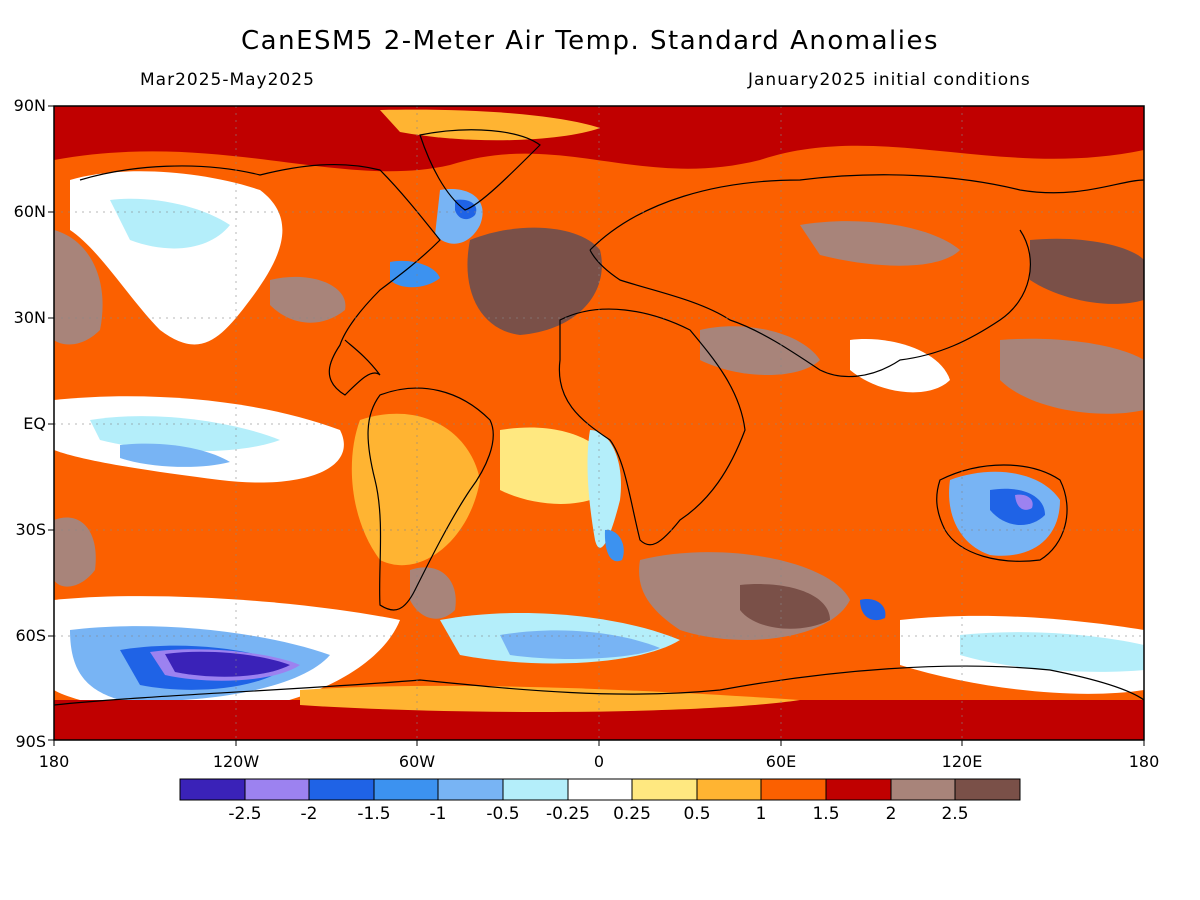  I want to click on colorbar-label-9: 1, so click(761, 814).